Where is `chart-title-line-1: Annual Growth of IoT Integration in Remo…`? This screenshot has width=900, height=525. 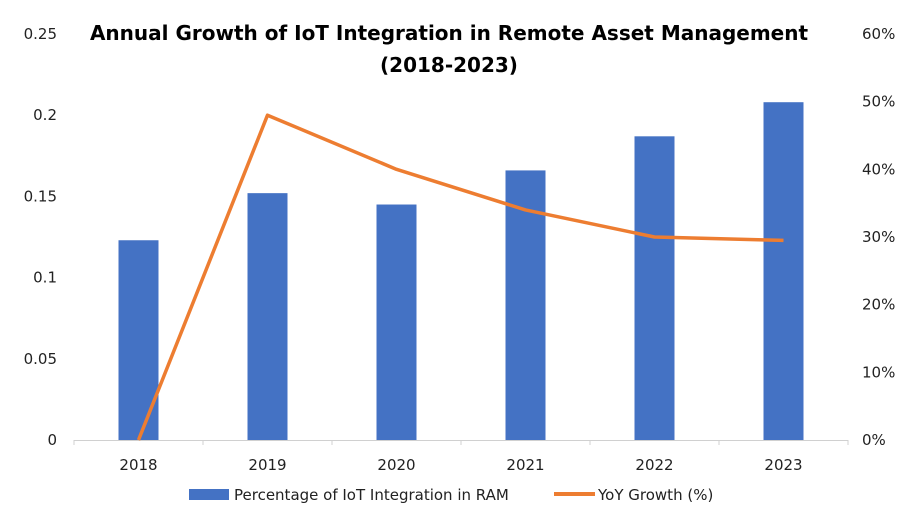 chart-title-line-1: Annual Growth of IoT Integration in Remo… is located at coordinates (449, 33).